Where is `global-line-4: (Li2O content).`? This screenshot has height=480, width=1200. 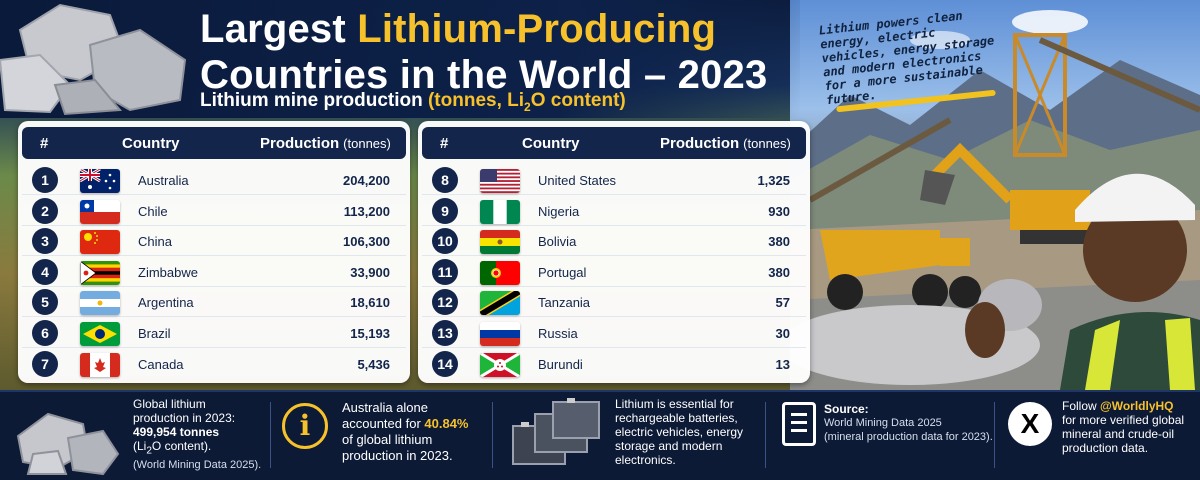 global-line-4: (Li2O content). is located at coordinates (197, 448).